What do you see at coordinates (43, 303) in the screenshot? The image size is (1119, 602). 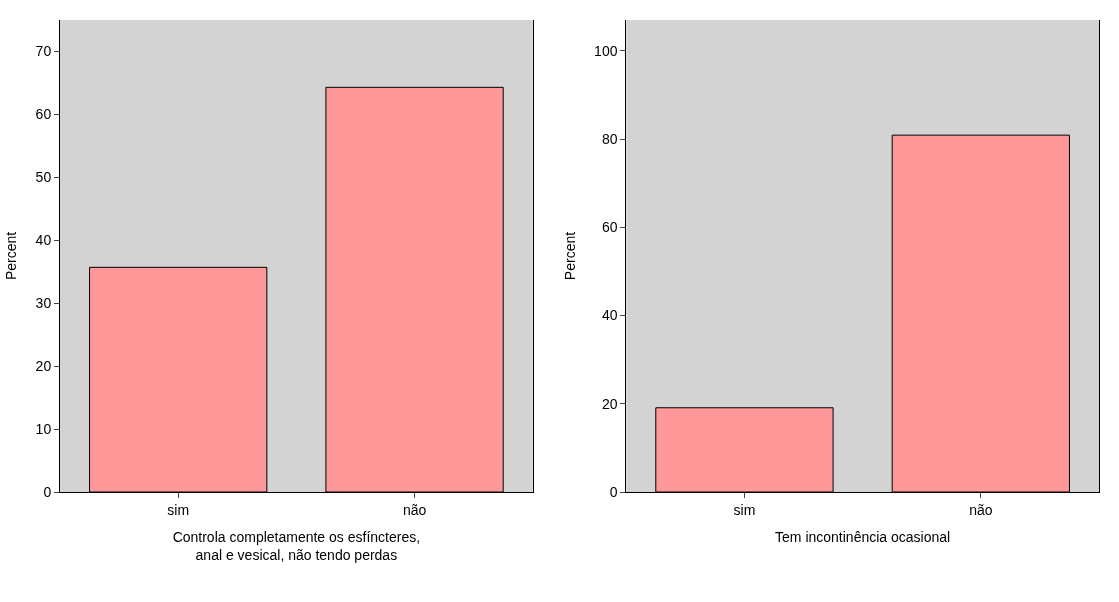 I see `y-tick-label: 30` at bounding box center [43, 303].